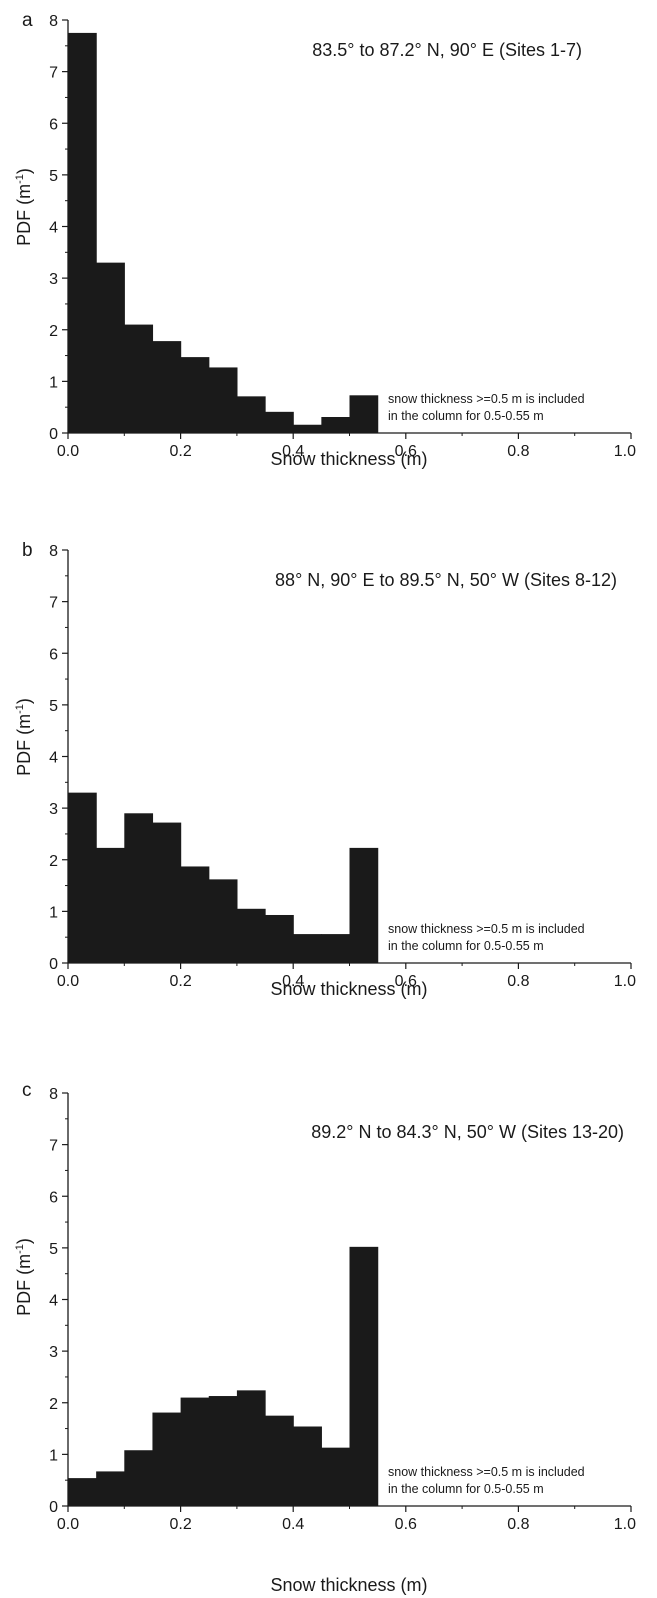  I want to click on chart-title: 83.5° to 87.2° N, 90° E (Sites 1-7), so click(447, 50).